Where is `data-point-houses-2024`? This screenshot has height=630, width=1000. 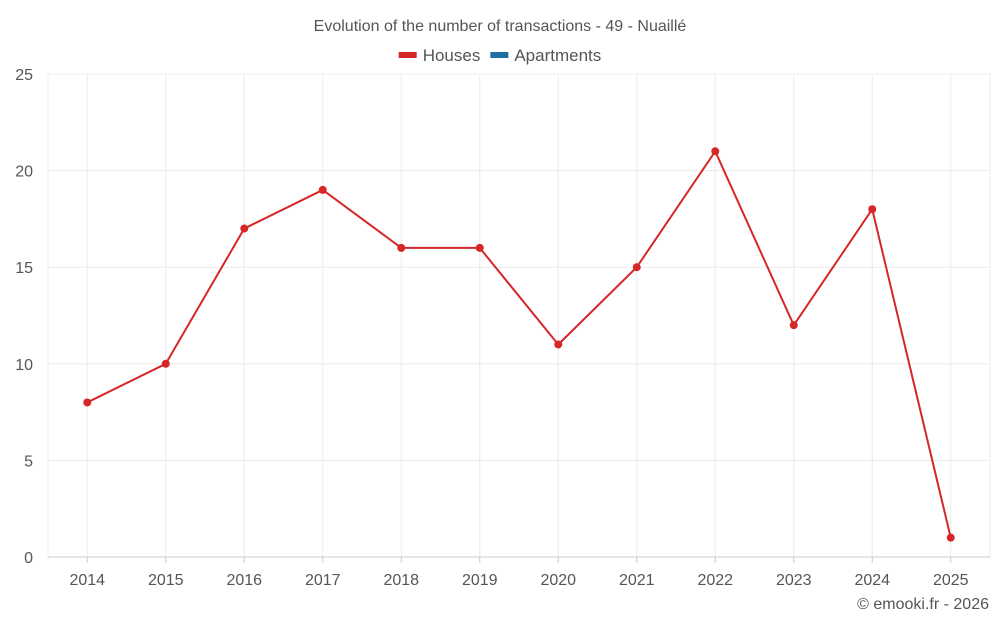 data-point-houses-2024 is located at coordinates (872, 209).